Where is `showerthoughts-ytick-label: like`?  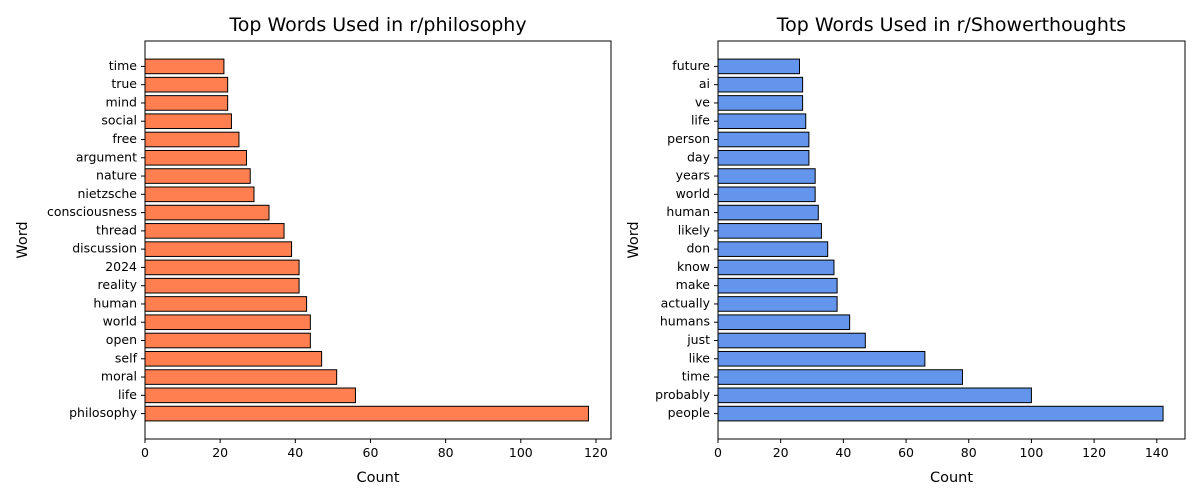 showerthoughts-ytick-label: like is located at coordinates (700, 357).